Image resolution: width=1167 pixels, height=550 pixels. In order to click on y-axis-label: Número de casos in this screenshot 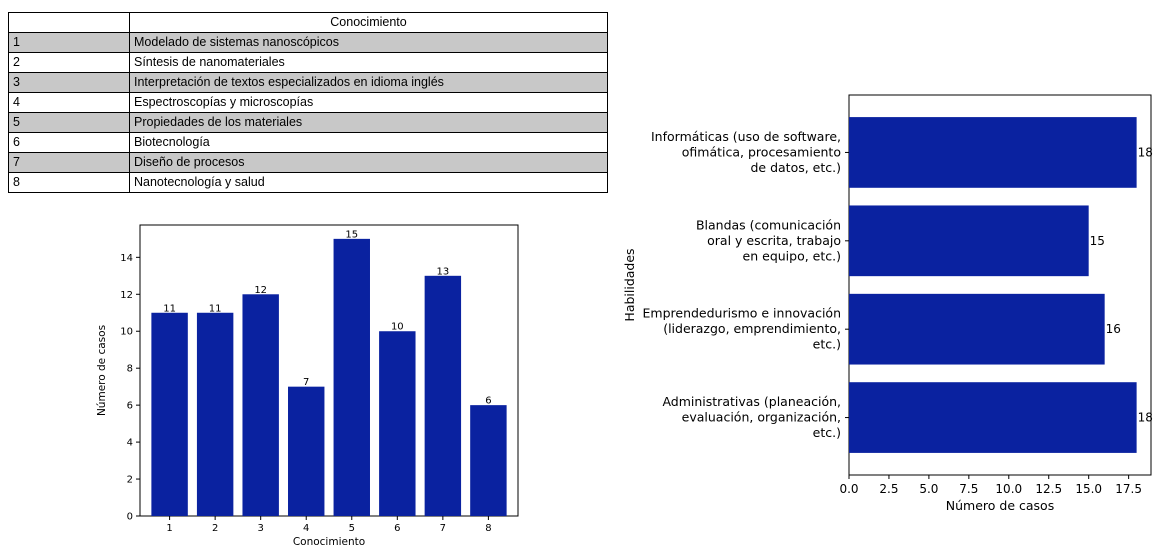, I will do `click(102, 370)`.